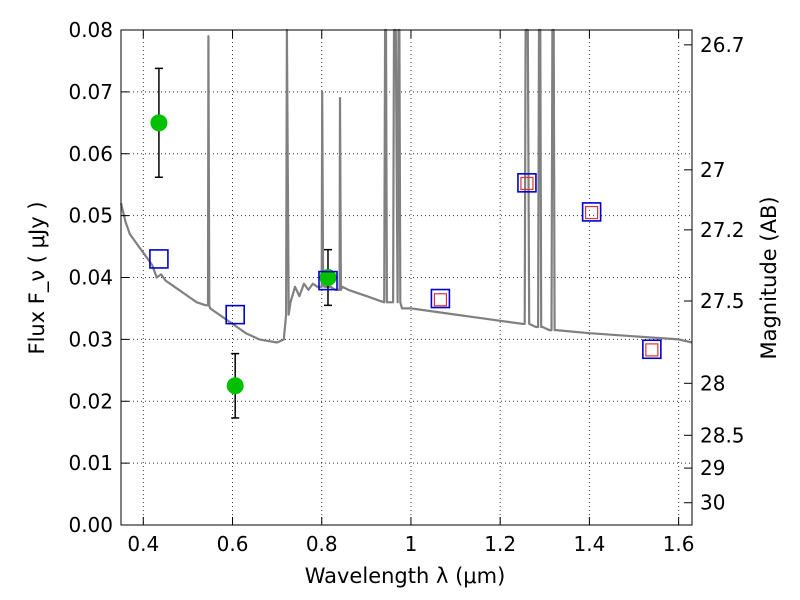 This screenshot has width=800, height=600. Describe the element at coordinates (722, 230) in the screenshot. I see `magnitude-tick-label: 27.2` at that location.